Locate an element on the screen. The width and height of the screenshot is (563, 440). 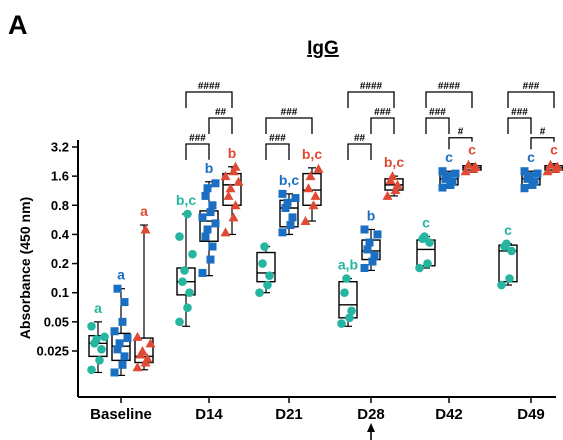
x-tick-label: D49 is located at coordinates (531, 414).